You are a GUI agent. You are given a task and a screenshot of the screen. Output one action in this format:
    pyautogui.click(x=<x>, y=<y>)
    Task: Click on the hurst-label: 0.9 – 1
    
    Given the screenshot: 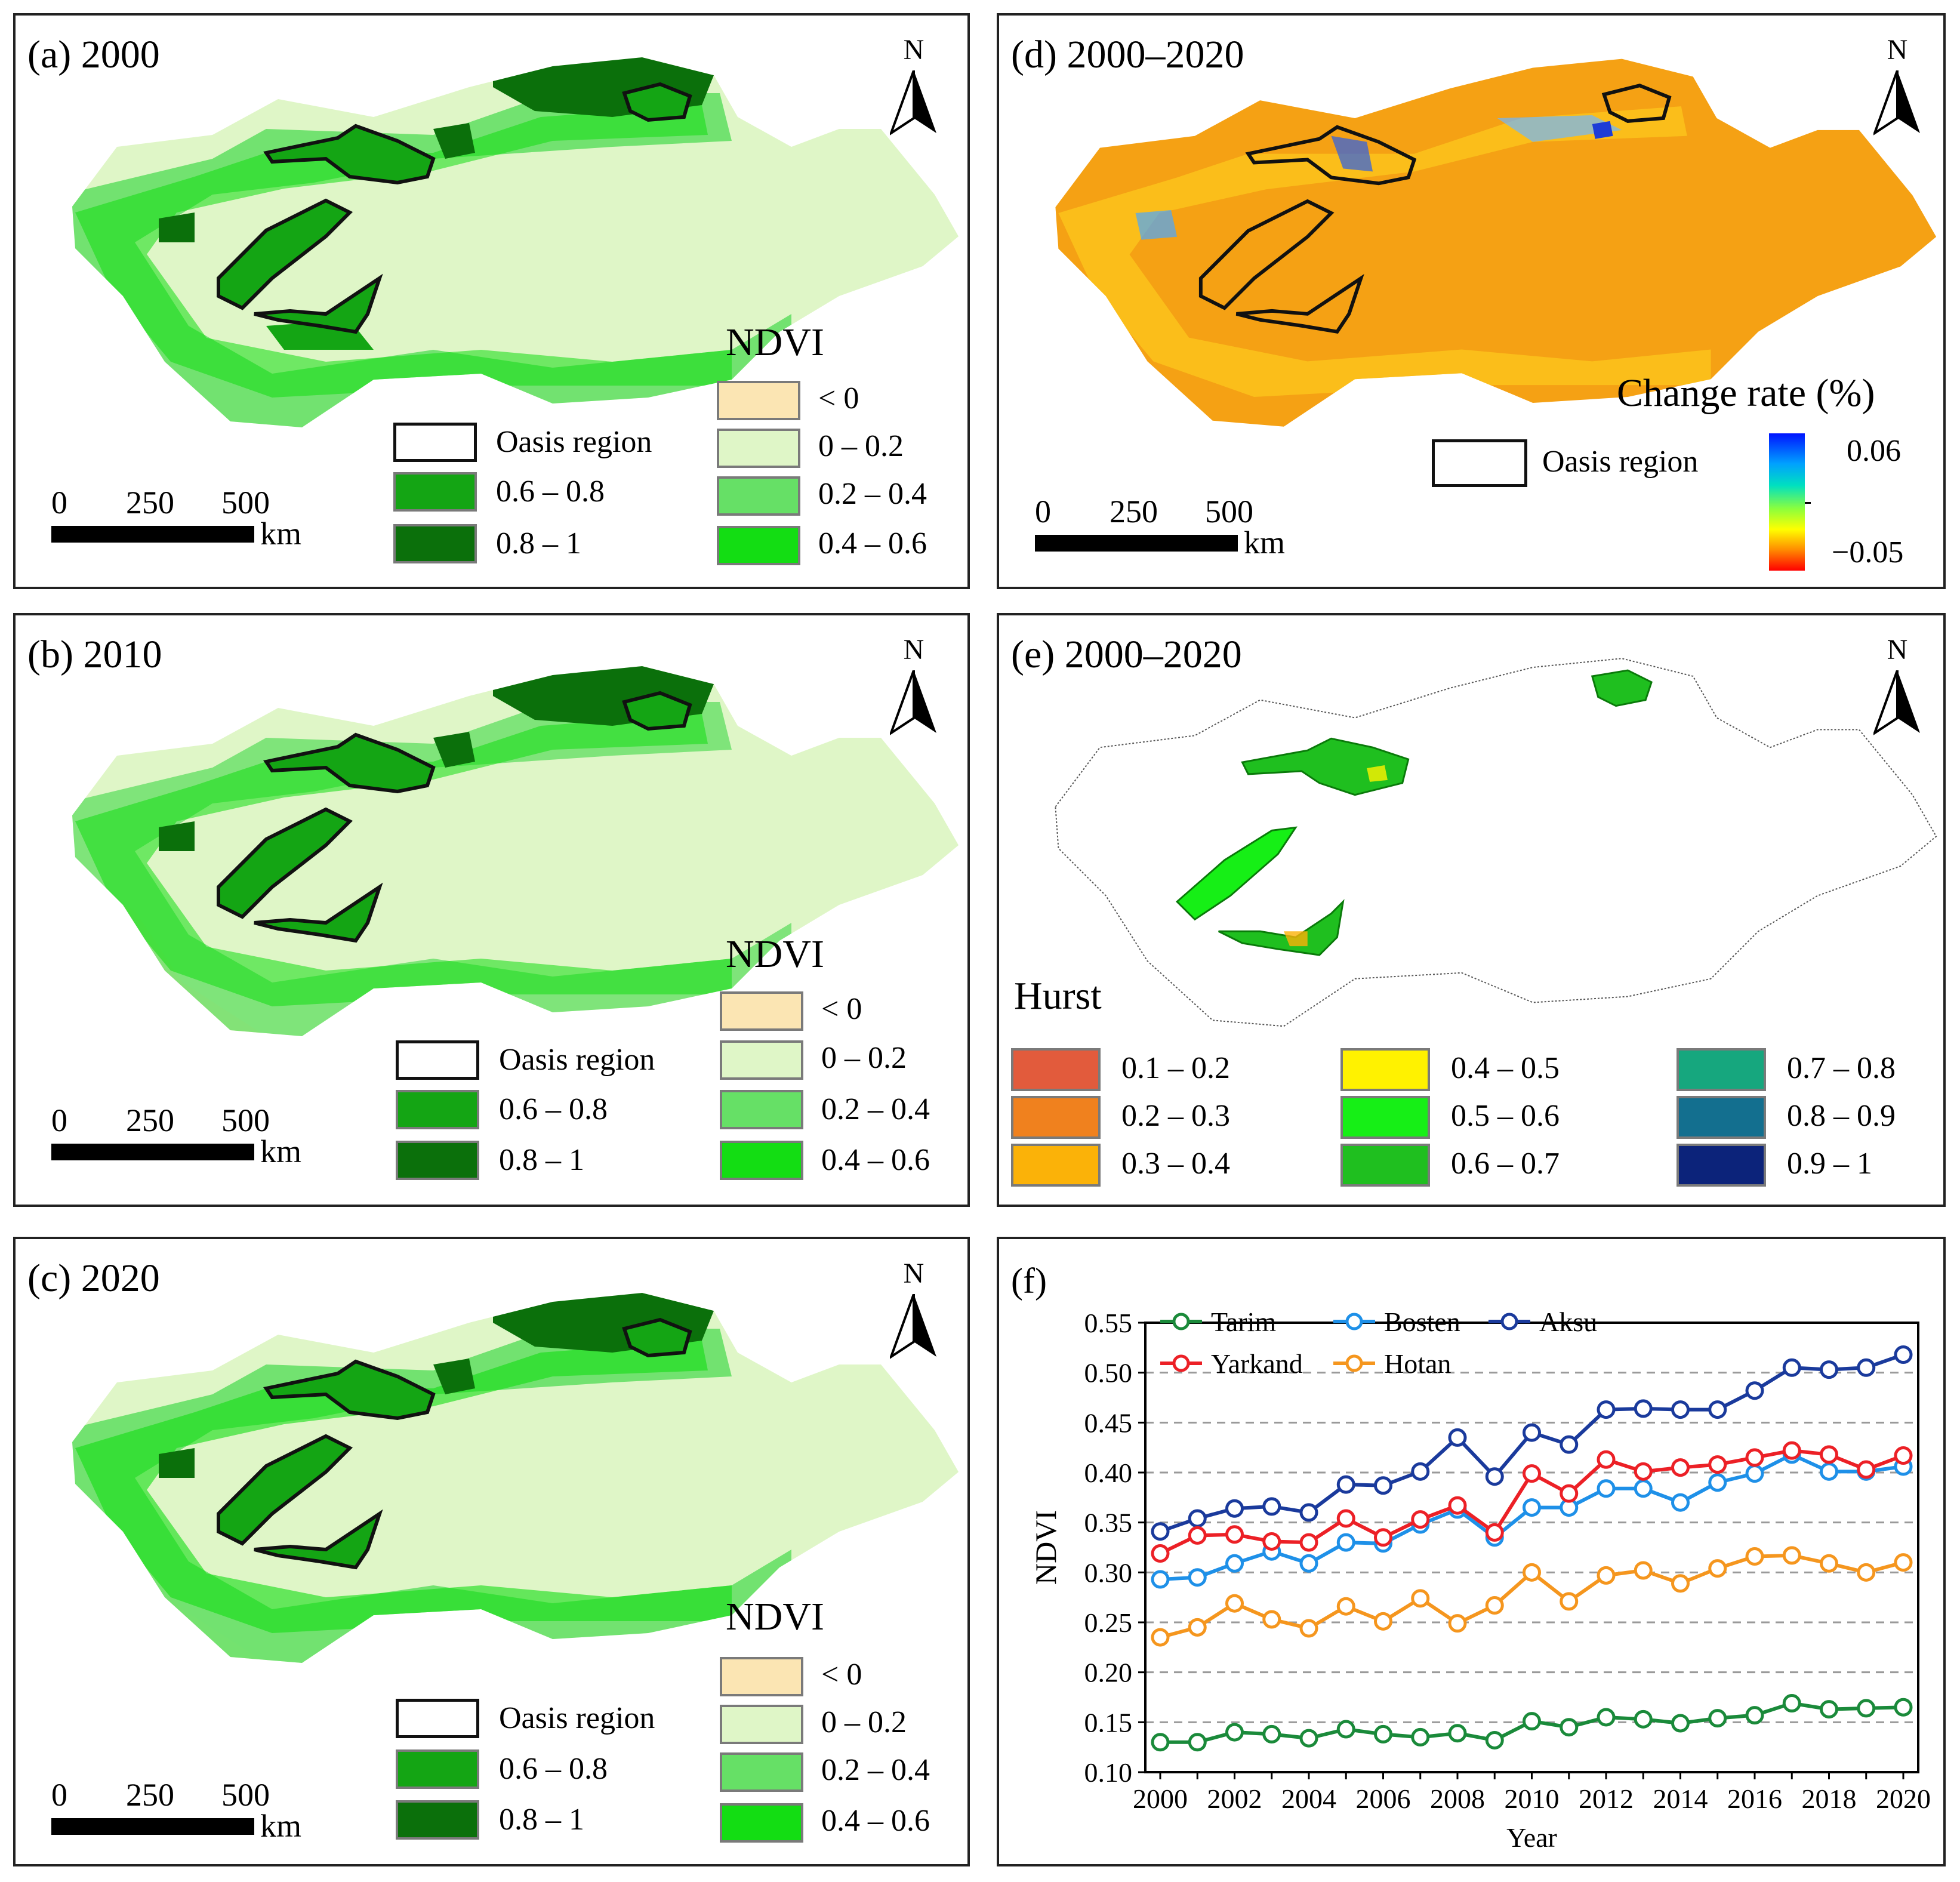 What is the action you would take?
    pyautogui.click(x=1829, y=1164)
    